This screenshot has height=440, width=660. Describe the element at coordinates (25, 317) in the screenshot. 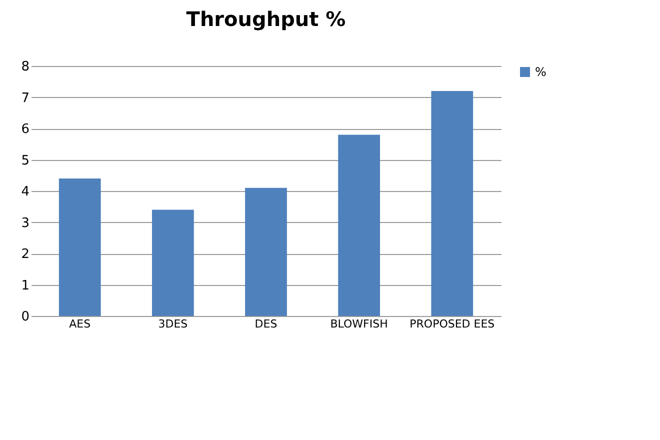

I see `y-tick-label: 0` at that location.